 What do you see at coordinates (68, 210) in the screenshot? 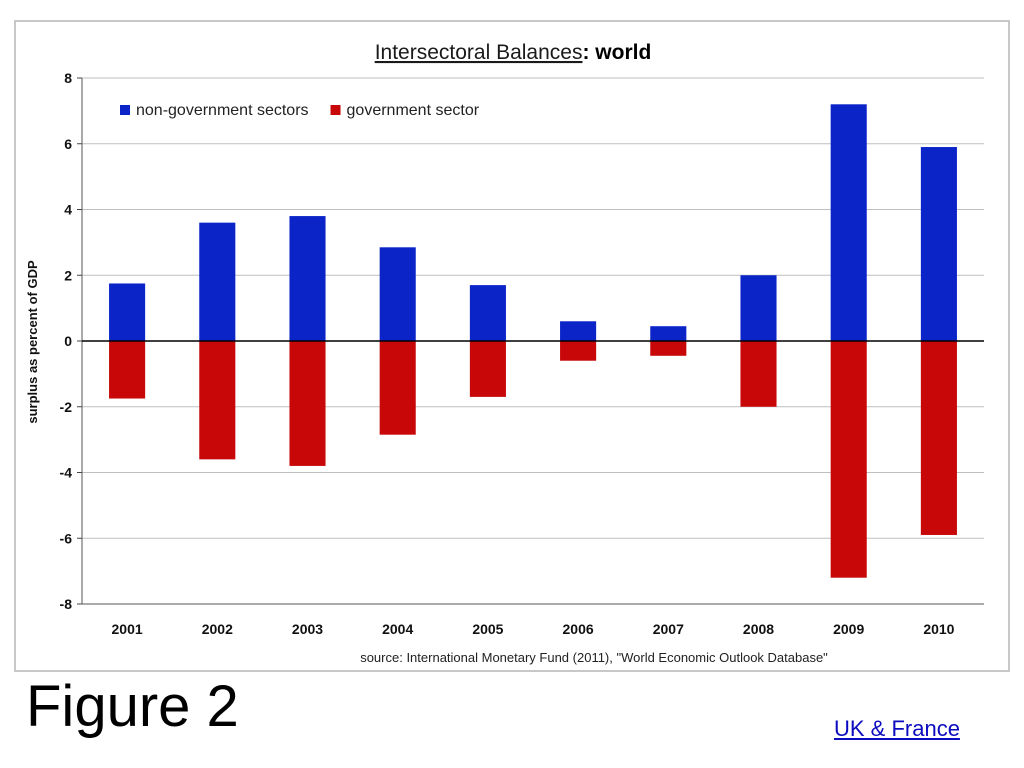
I see `y-tick-label: 4` at bounding box center [68, 210].